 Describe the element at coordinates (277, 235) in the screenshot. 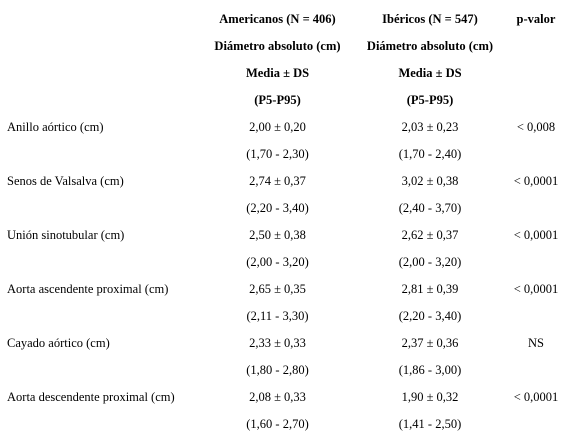

I see `americanos-mean: 2,50 ± 0,38` at that location.